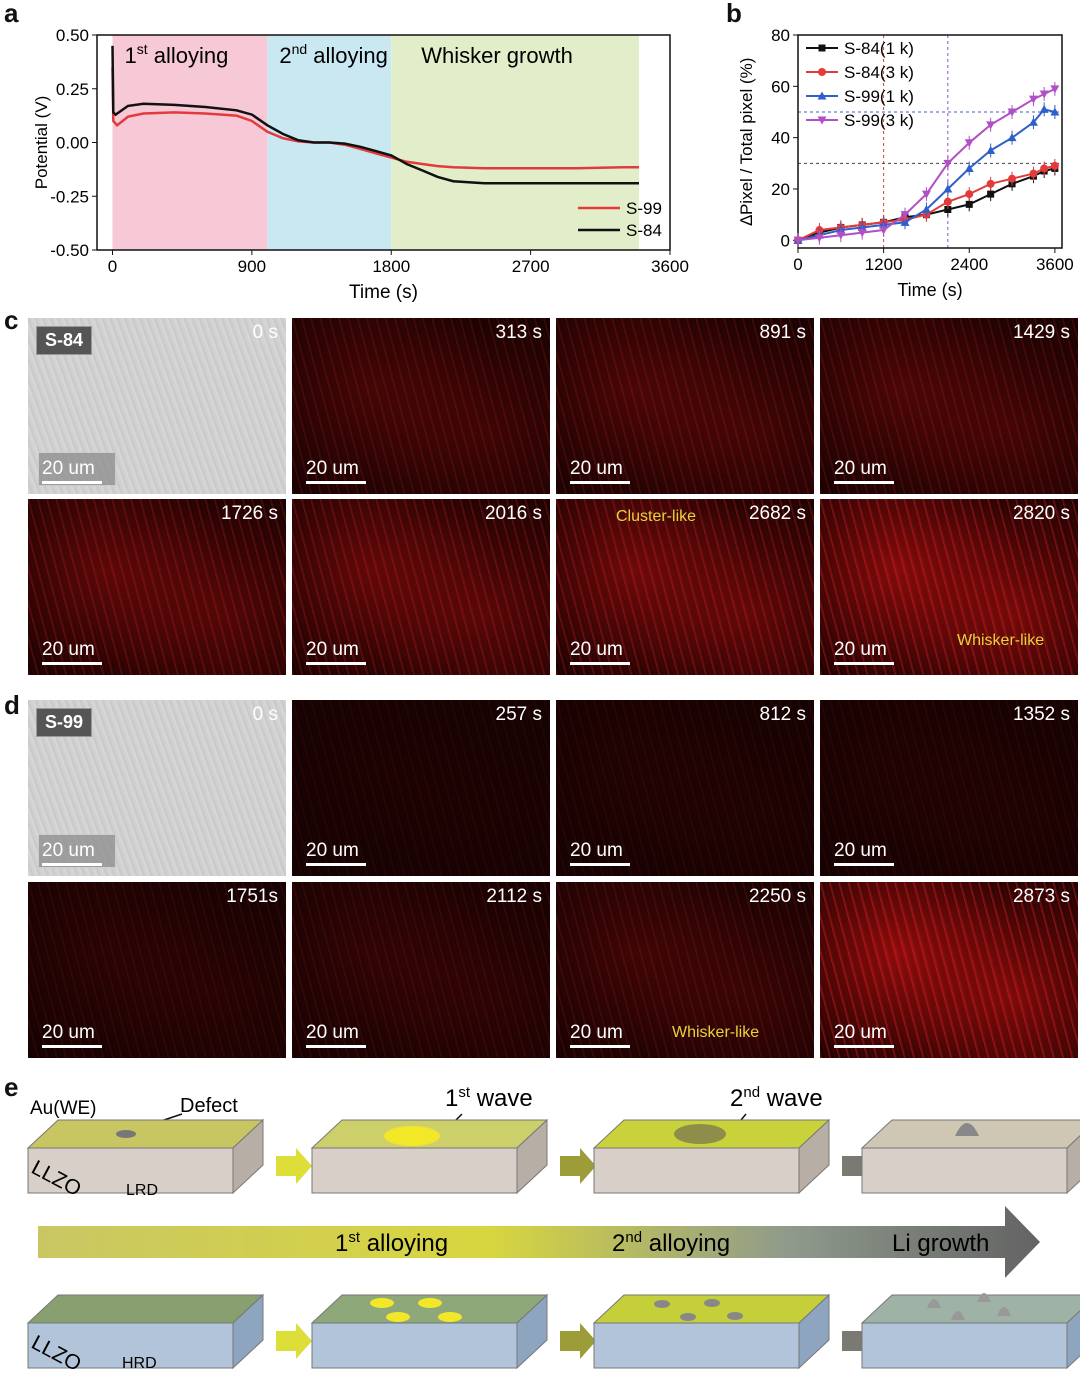 The width and height of the screenshot is (1080, 1388). Describe the element at coordinates (157, 406) in the screenshot. I see `micrograph-tile: 0 s S-84 20 um` at that location.